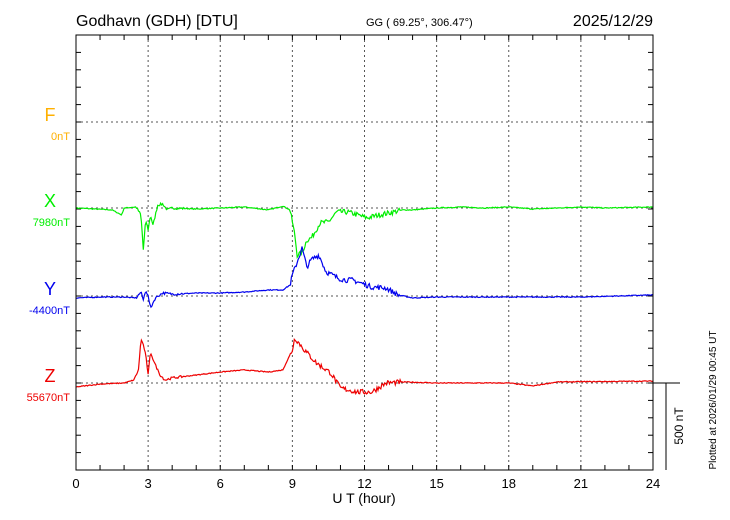 This screenshot has height=520, width=730. Describe the element at coordinates (419, 23) in the screenshot. I see `coordinates-label: GG ( 69.25°, 306.47°)` at that location.